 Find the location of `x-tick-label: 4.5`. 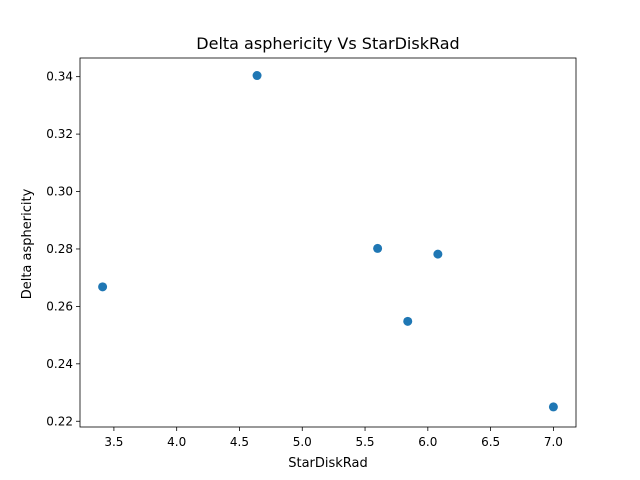

x-tick-label: 4.5 is located at coordinates (239, 442).